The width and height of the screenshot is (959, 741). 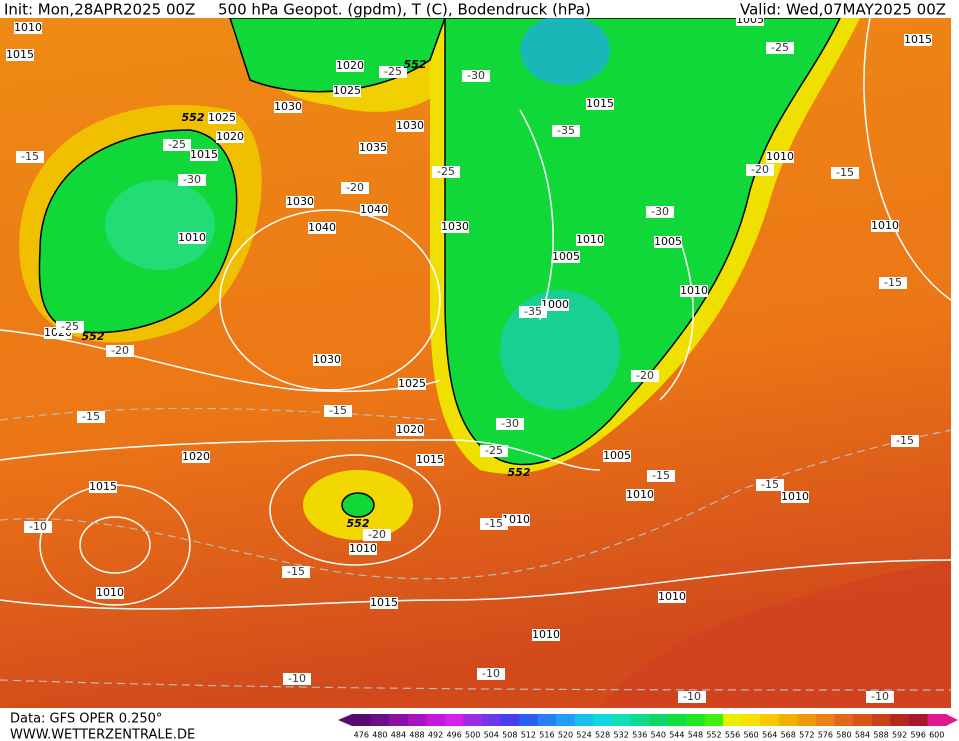 I want to click on init-time: Init: Mon,28APR2025 00Z, so click(x=99, y=10).